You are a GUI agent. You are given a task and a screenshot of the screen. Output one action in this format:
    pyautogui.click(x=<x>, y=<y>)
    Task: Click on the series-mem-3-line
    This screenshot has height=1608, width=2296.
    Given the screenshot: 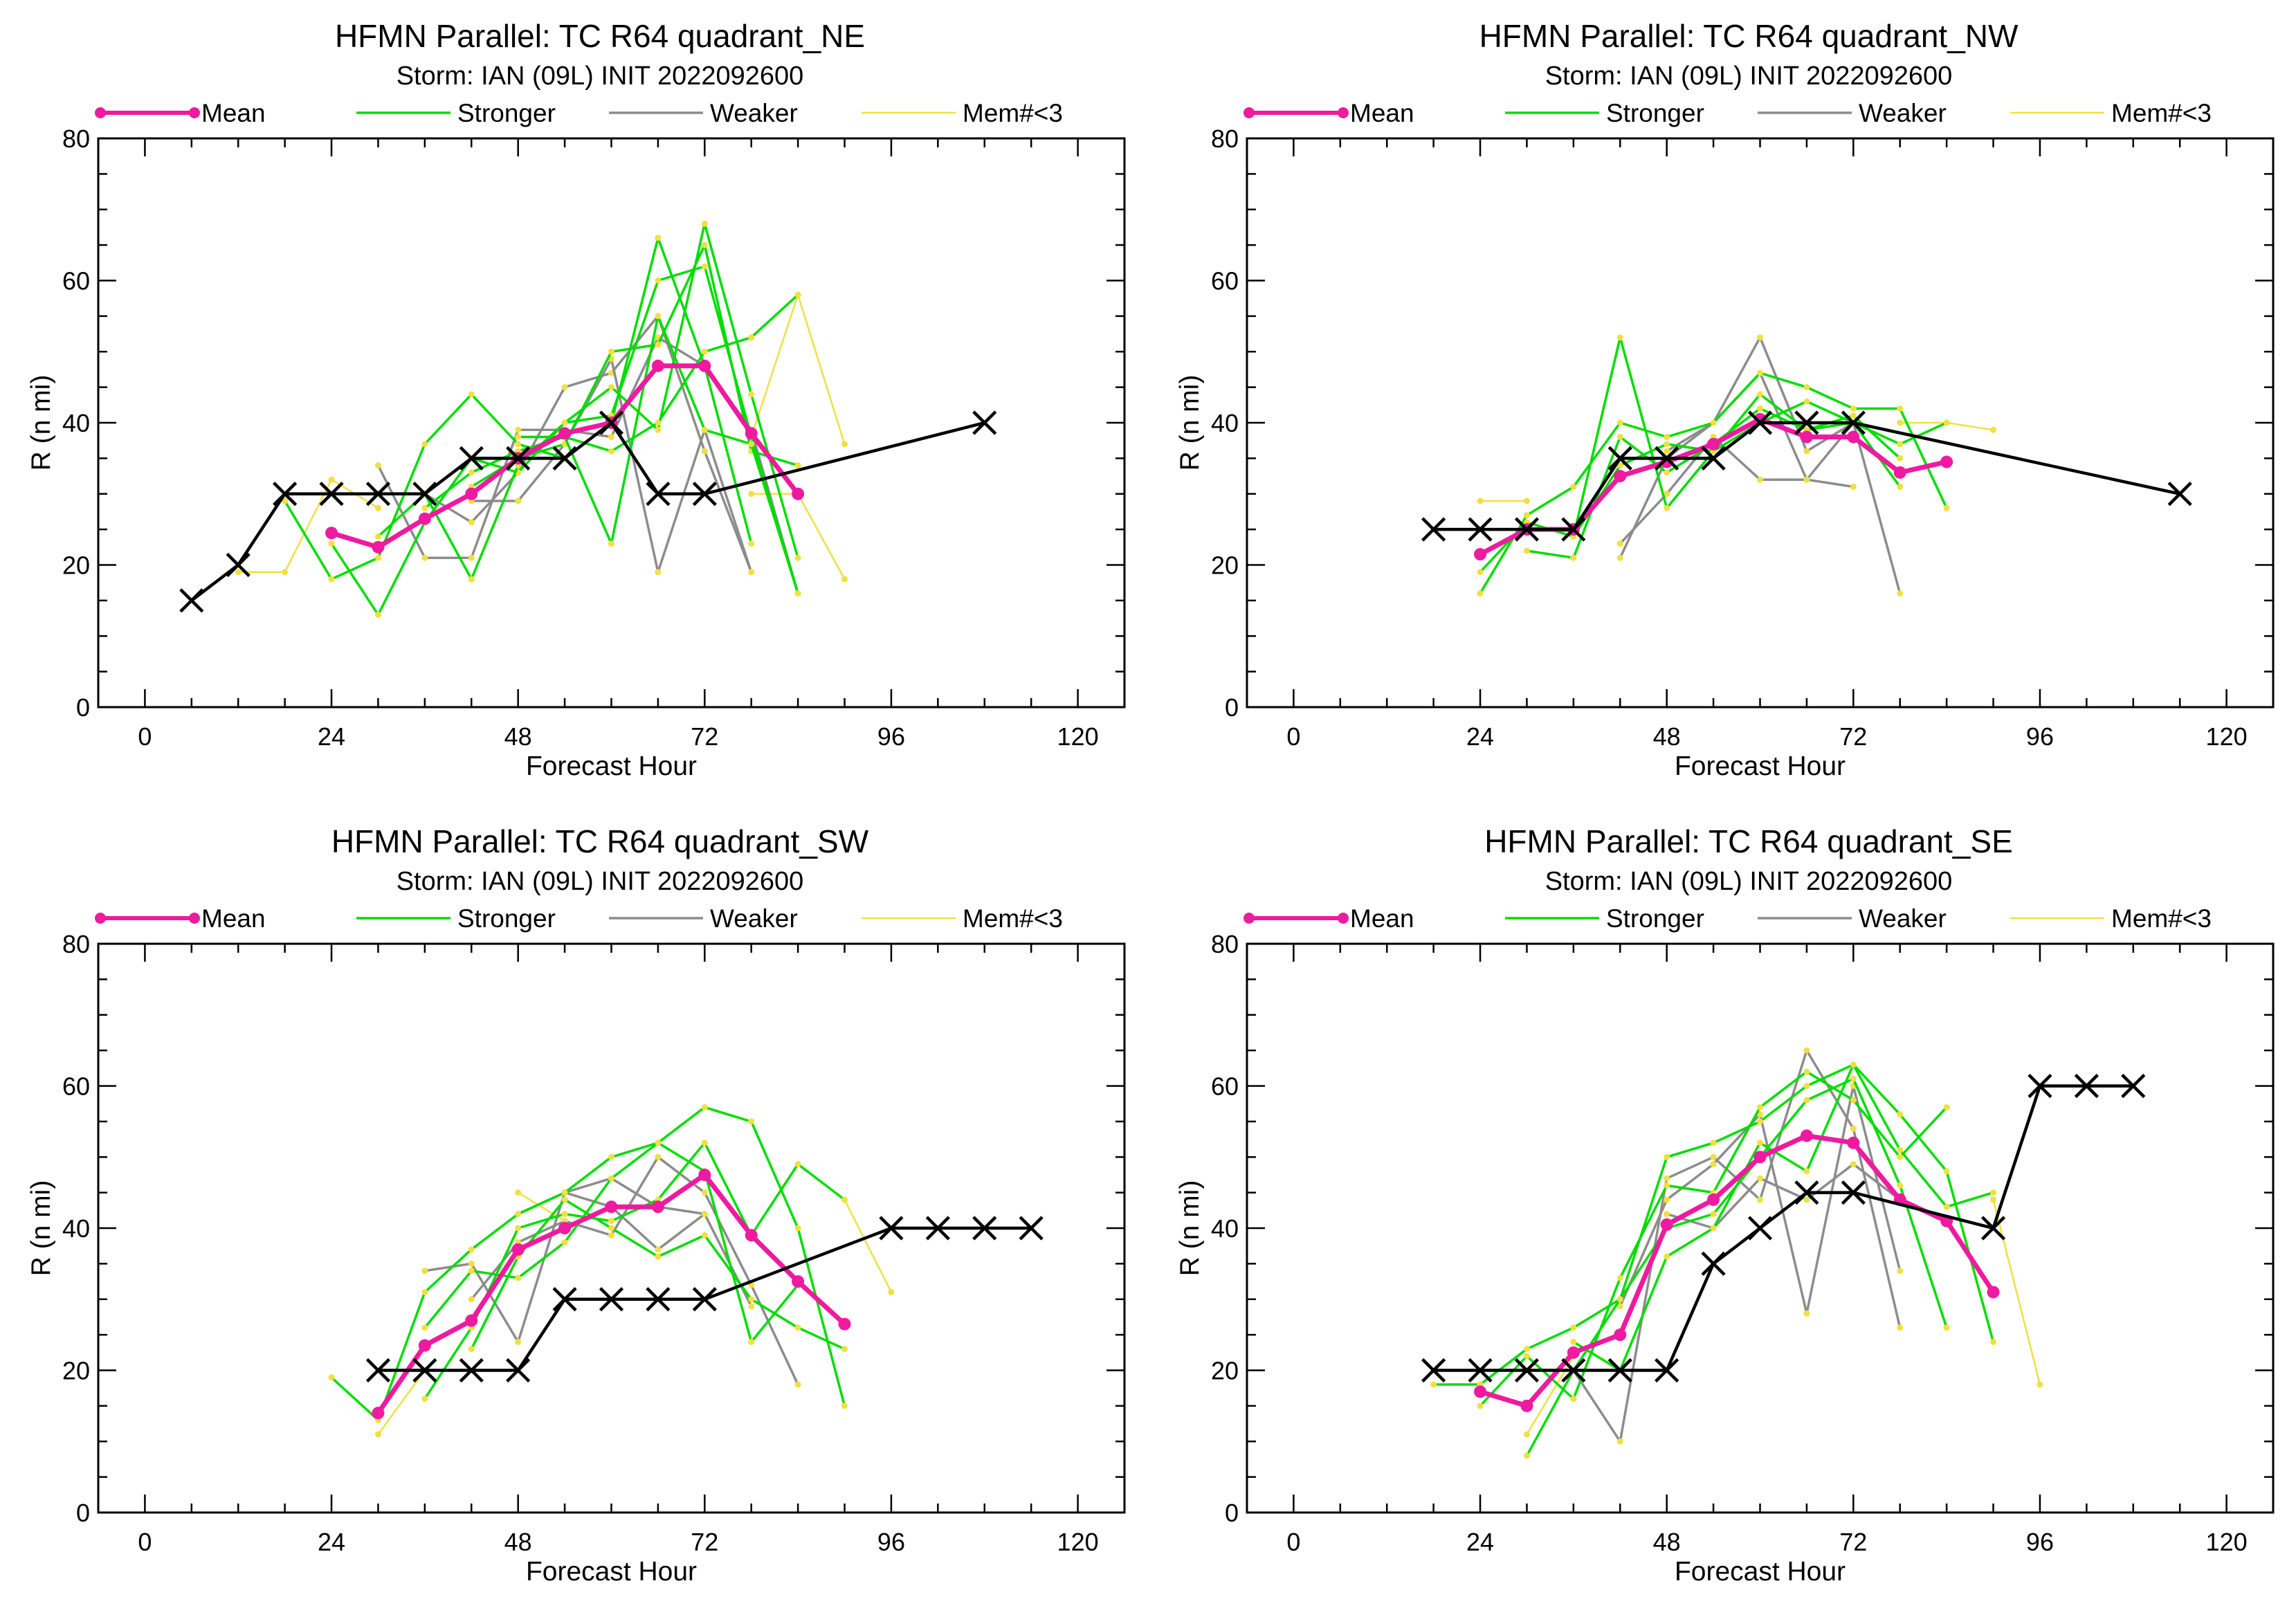 What is the action you would take?
    pyautogui.click(x=798, y=369)
    